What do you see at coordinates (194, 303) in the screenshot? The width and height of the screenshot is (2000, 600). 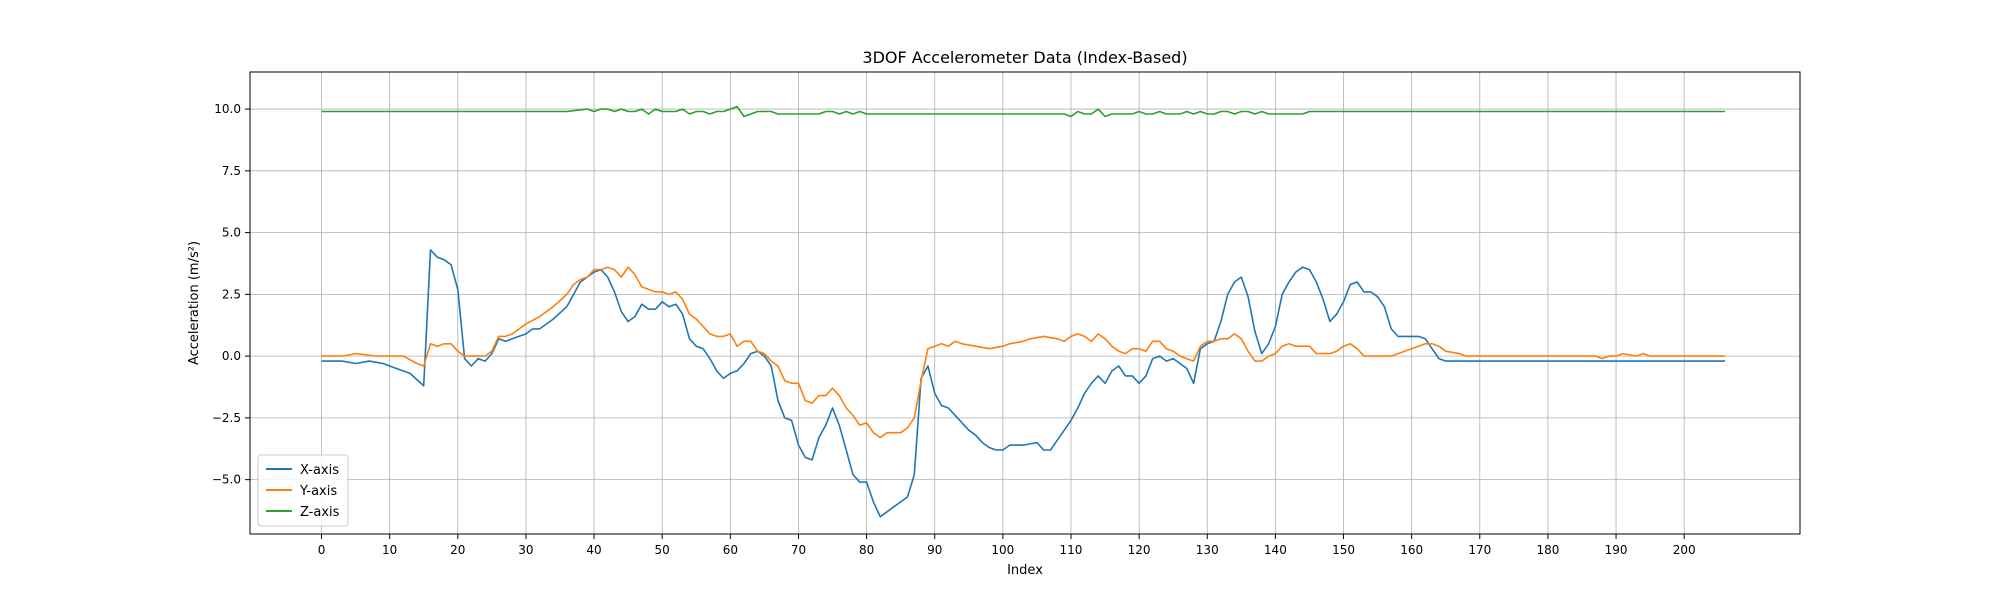 I see `y-axis-label: Acceleration (m/s²)` at bounding box center [194, 303].